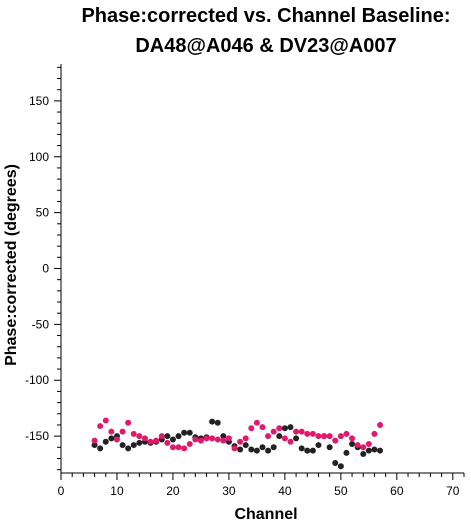  Describe the element at coordinates (45, 269) in the screenshot. I see `y-tick-label: 0` at that location.